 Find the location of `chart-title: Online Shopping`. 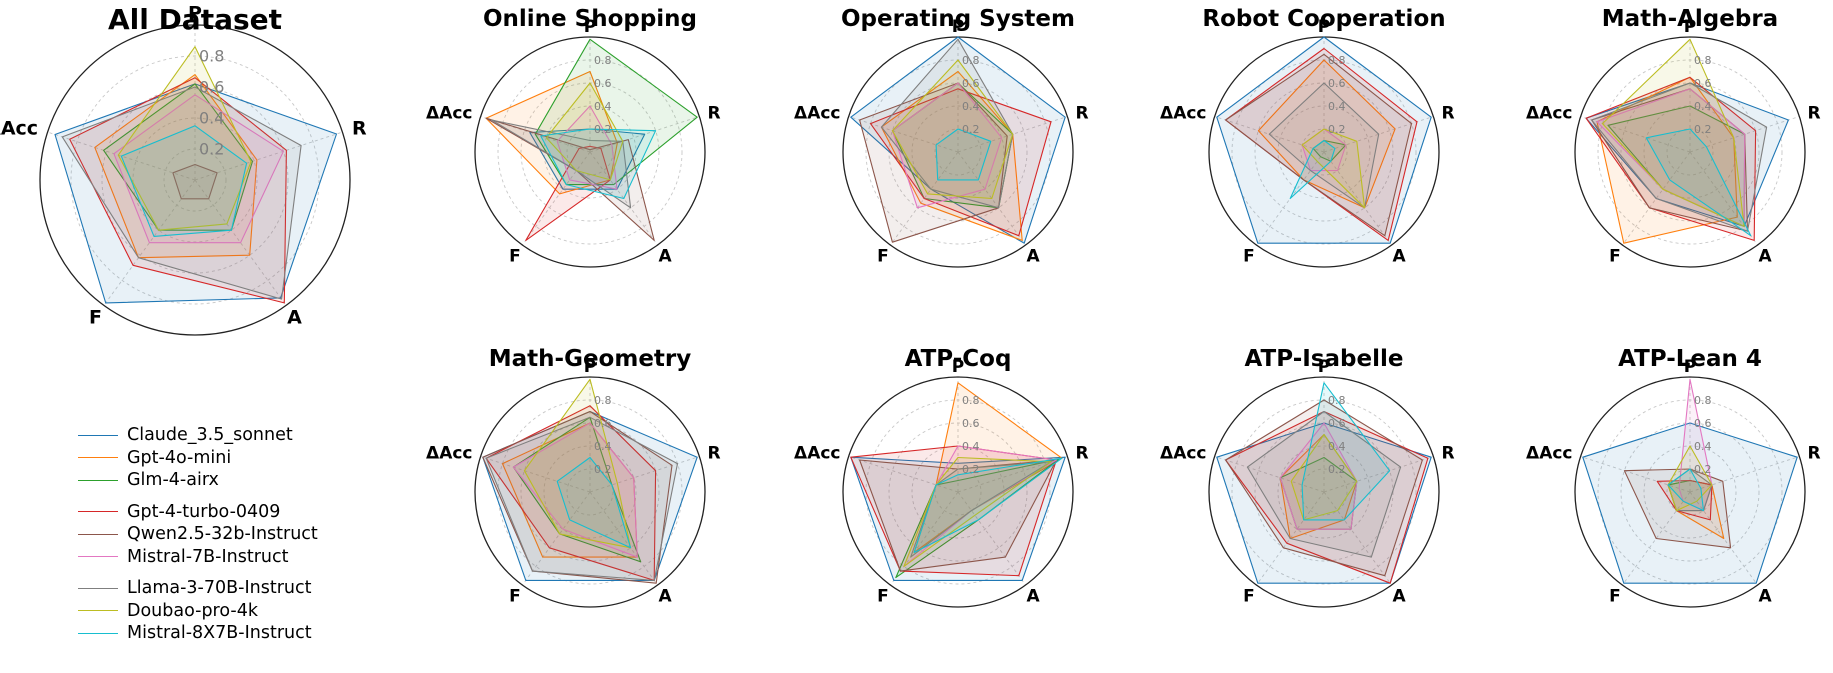

chart-title: Online Shopping is located at coordinates (590, 19).